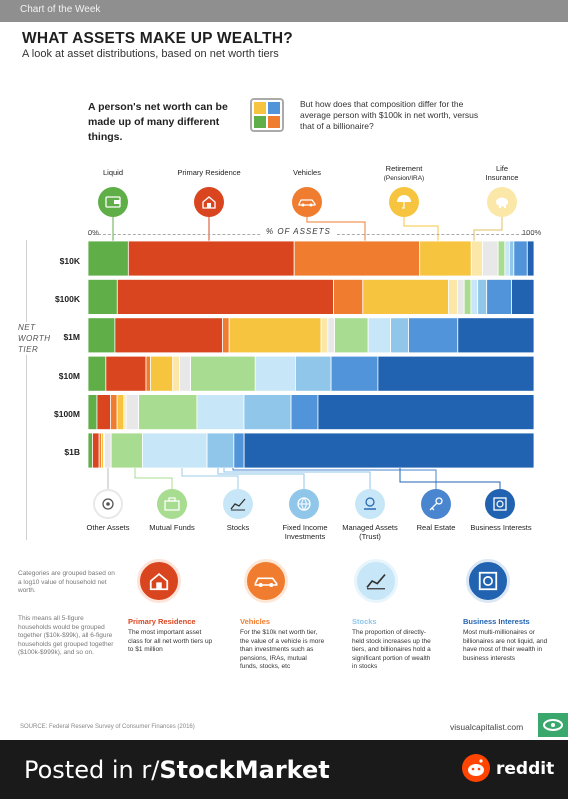  Describe the element at coordinates (38, 338) in the screenshot. I see `tier-label: NET WORTH TIER` at that location.